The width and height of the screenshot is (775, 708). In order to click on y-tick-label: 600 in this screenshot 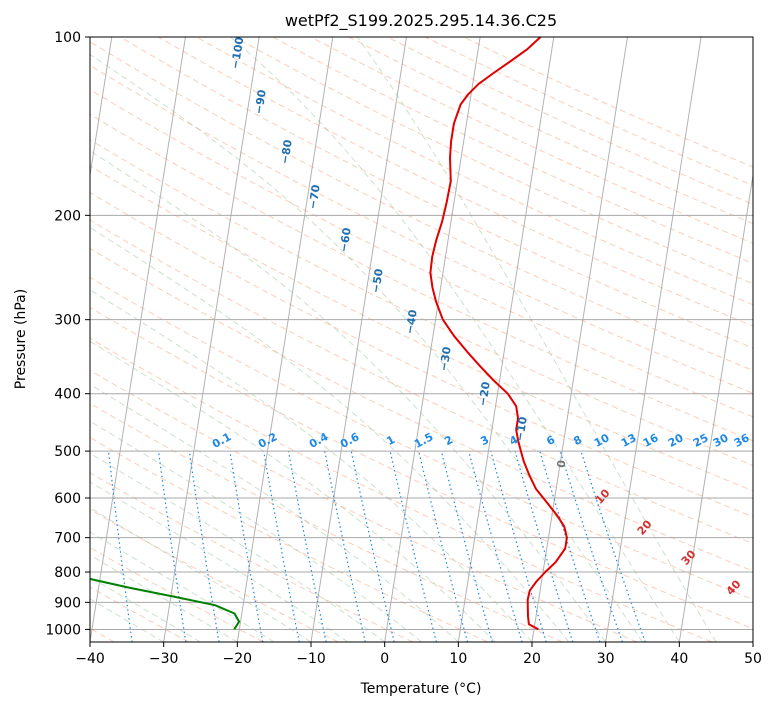, I will do `click(67, 499)`.